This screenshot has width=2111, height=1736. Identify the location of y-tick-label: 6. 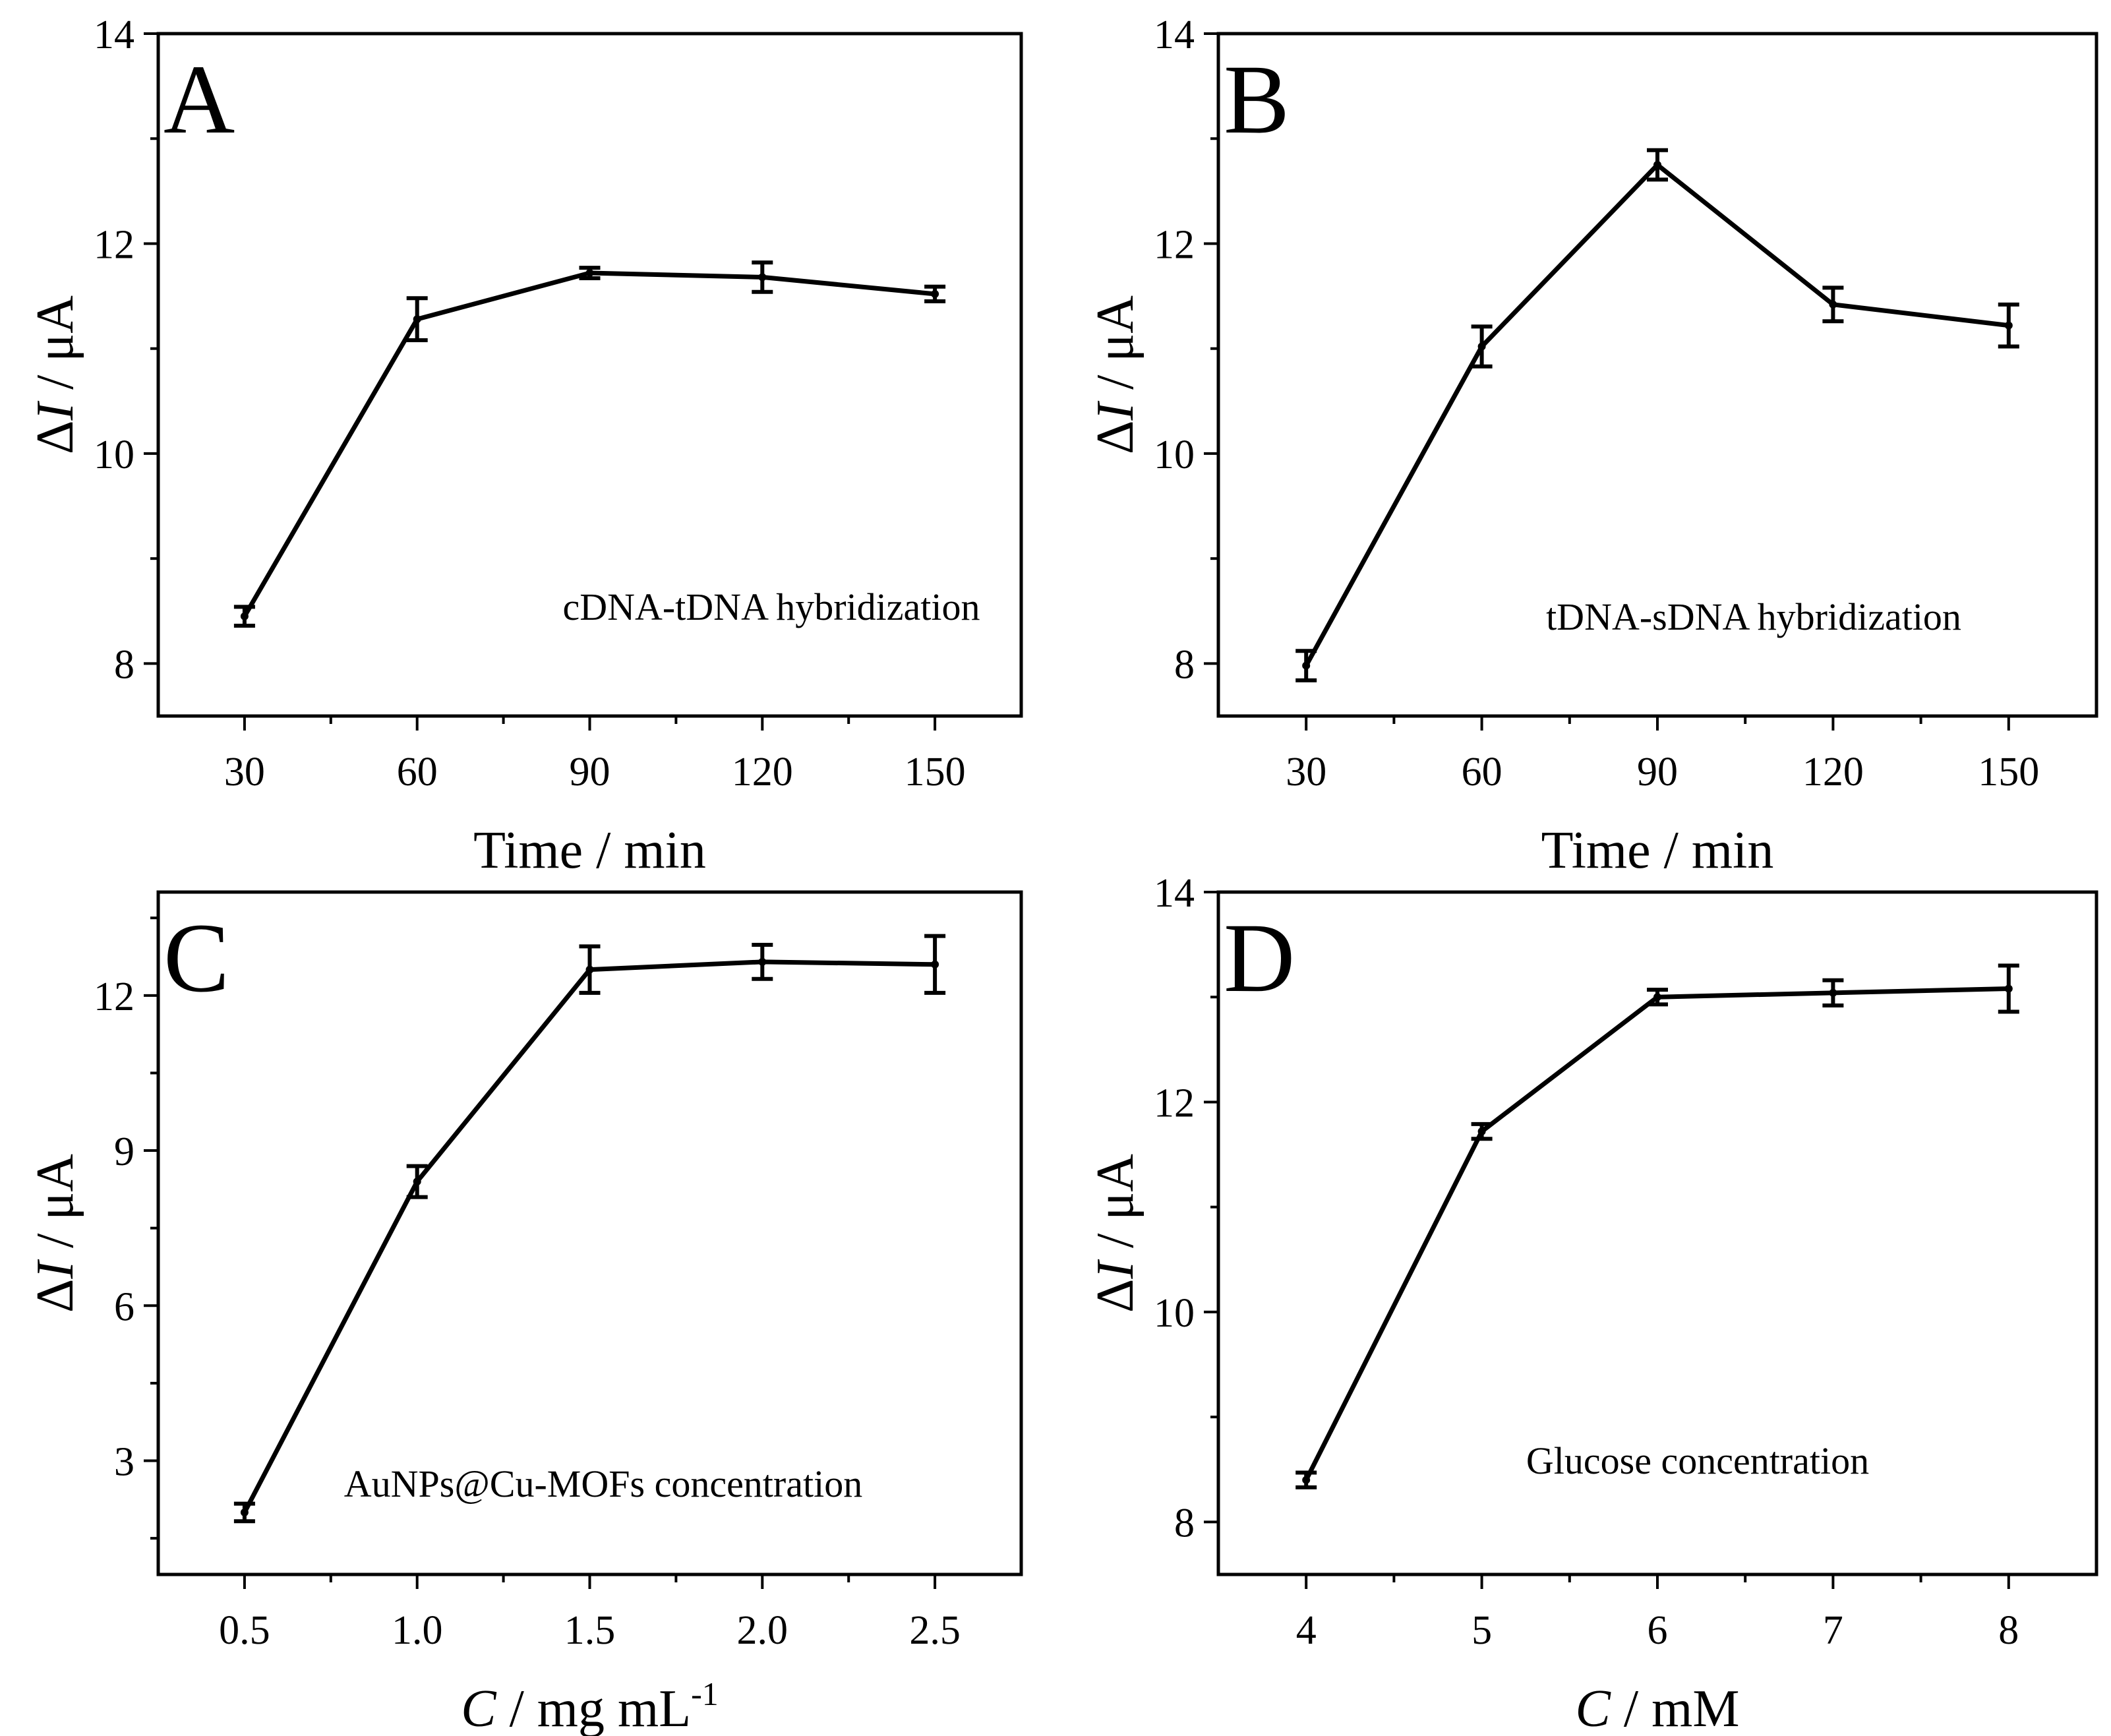
(124, 1306).